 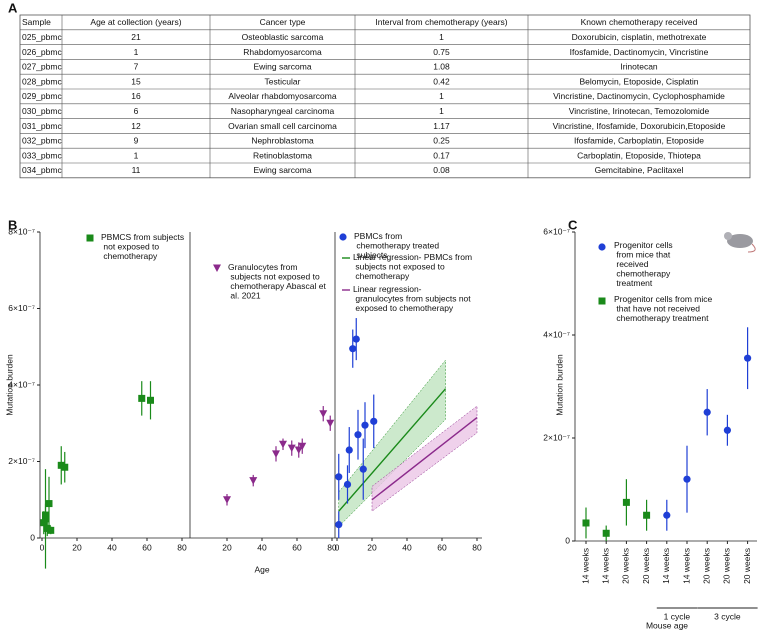 I want to click on table-cell: 031_pbmc, so click(x=42, y=126).